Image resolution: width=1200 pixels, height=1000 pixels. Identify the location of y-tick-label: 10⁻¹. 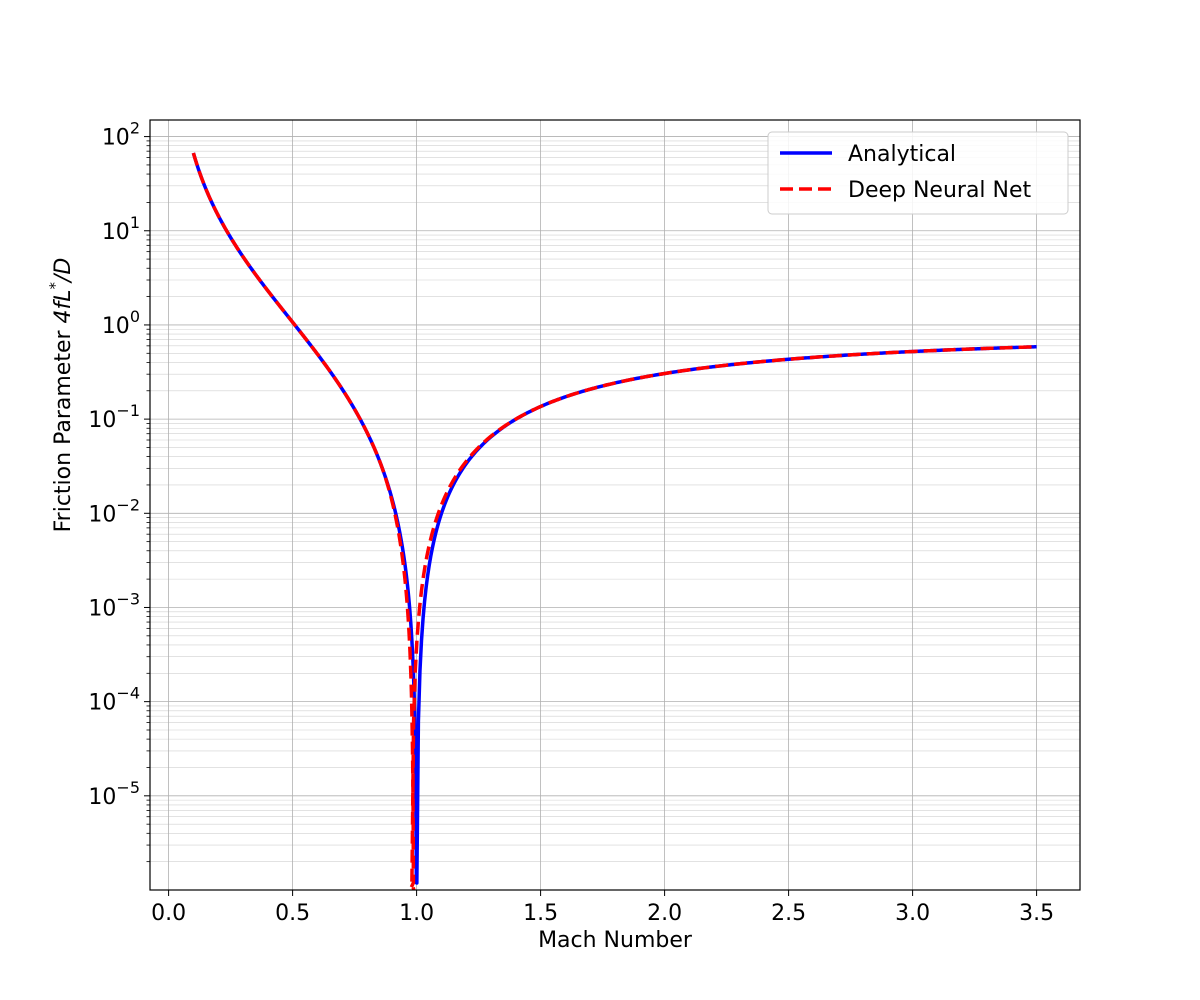
(114, 417).